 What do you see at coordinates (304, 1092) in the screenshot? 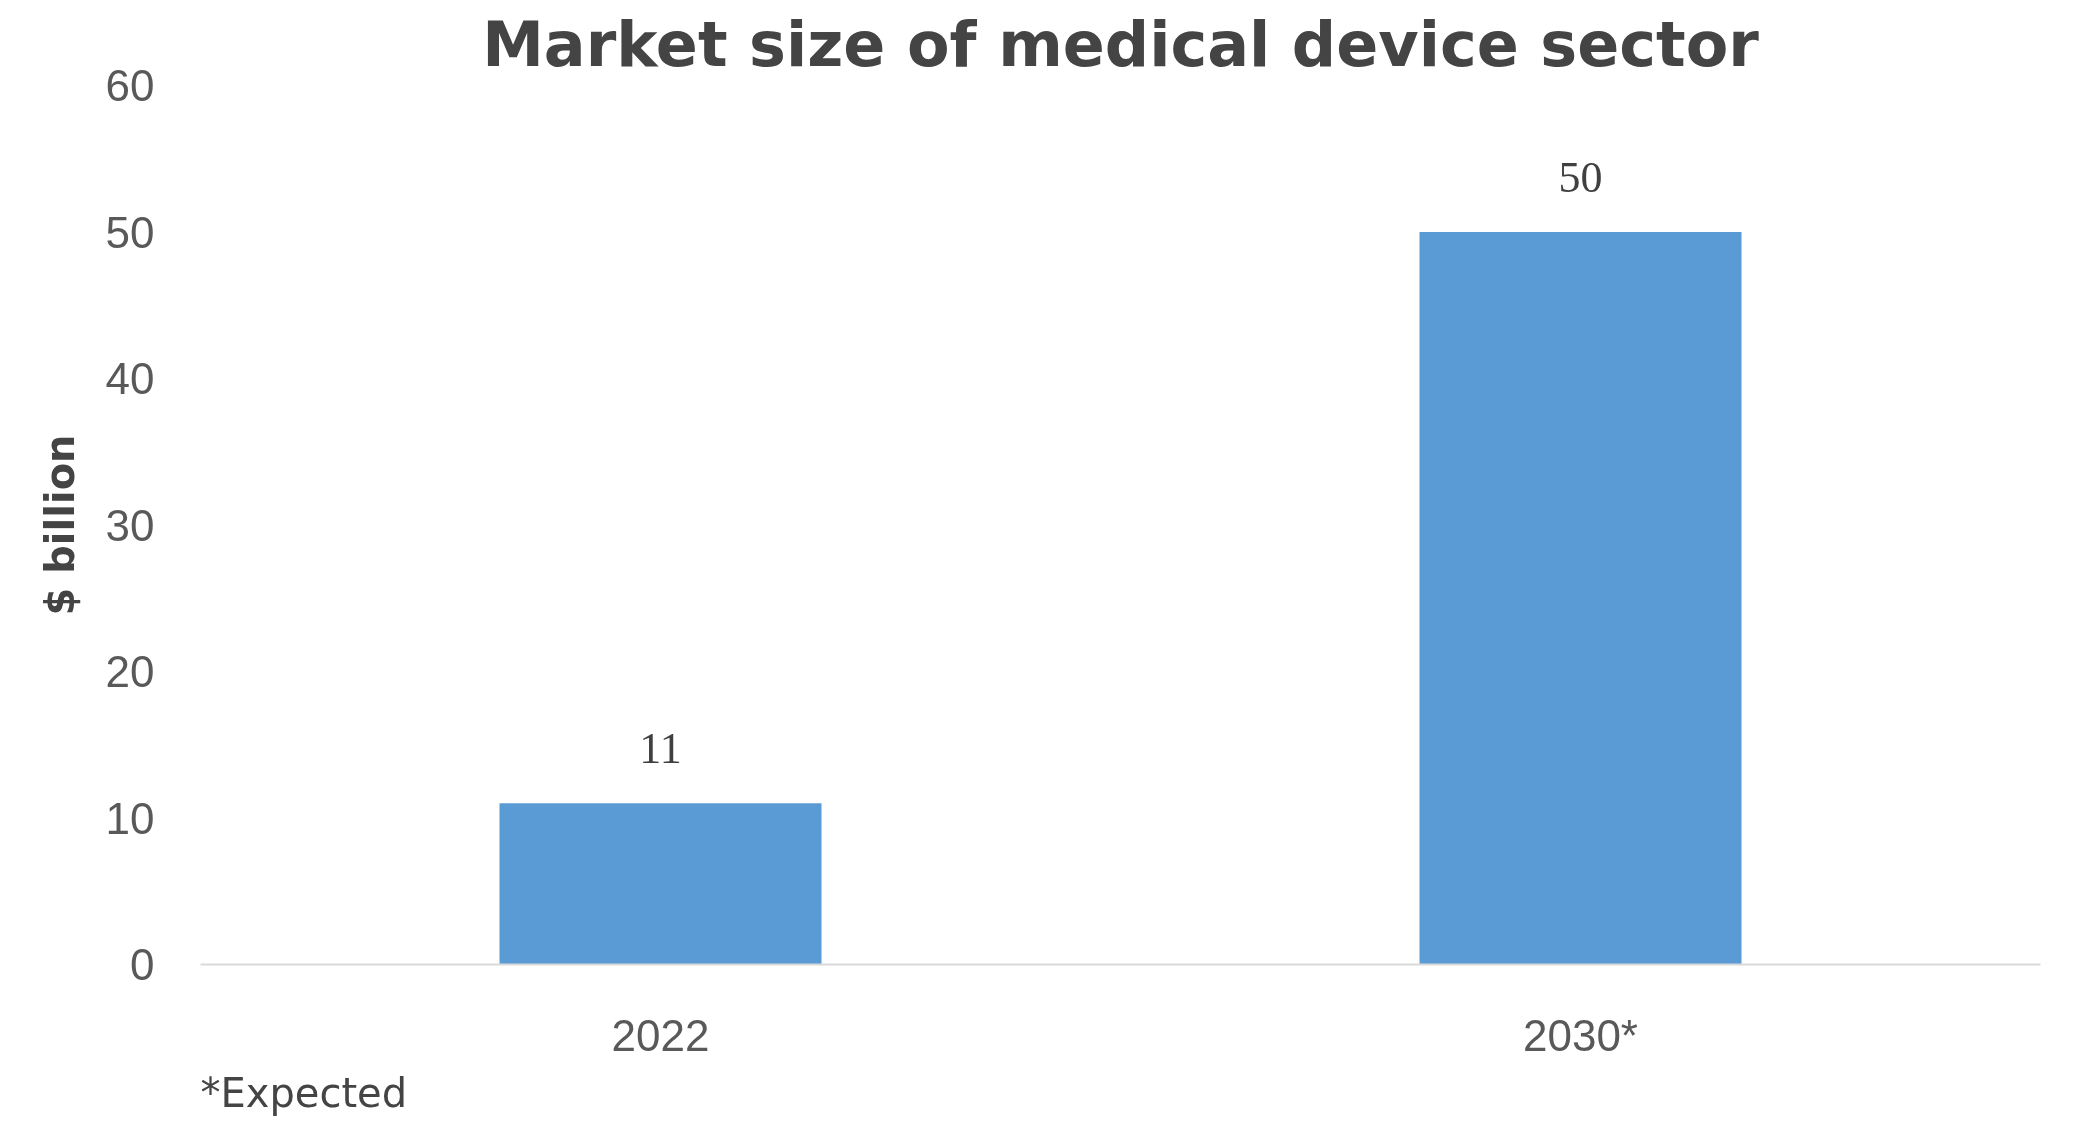
I see `text: *Expected` at bounding box center [304, 1092].